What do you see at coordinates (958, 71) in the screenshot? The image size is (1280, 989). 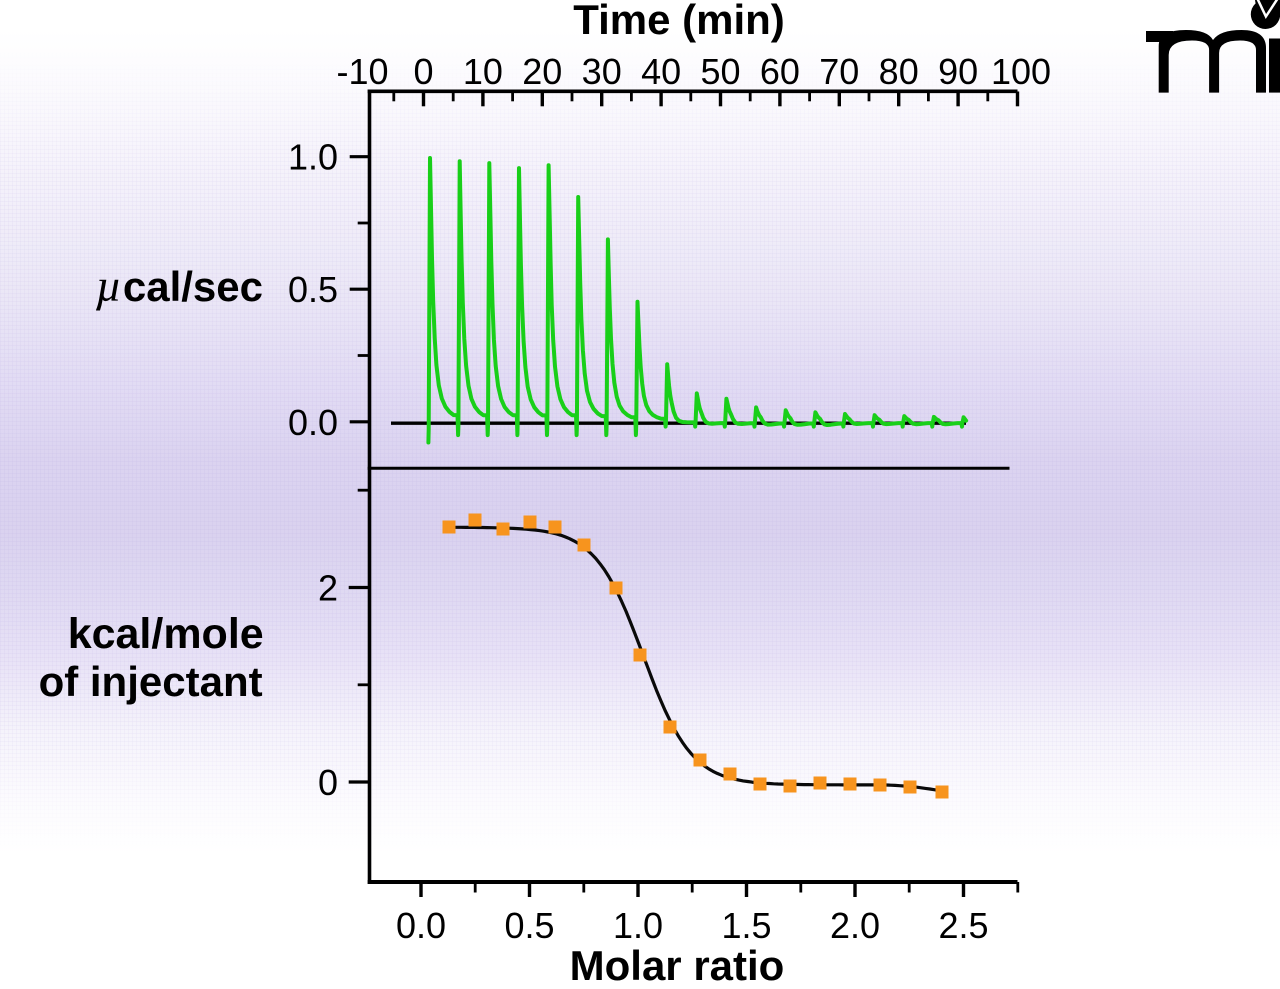 I see `svg-text: 90` at bounding box center [958, 71].